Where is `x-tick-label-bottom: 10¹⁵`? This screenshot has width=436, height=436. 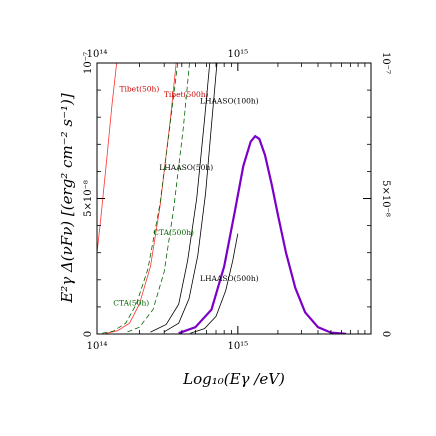
x-tick-label-bottom: 10¹⁵ is located at coordinates (237, 346).